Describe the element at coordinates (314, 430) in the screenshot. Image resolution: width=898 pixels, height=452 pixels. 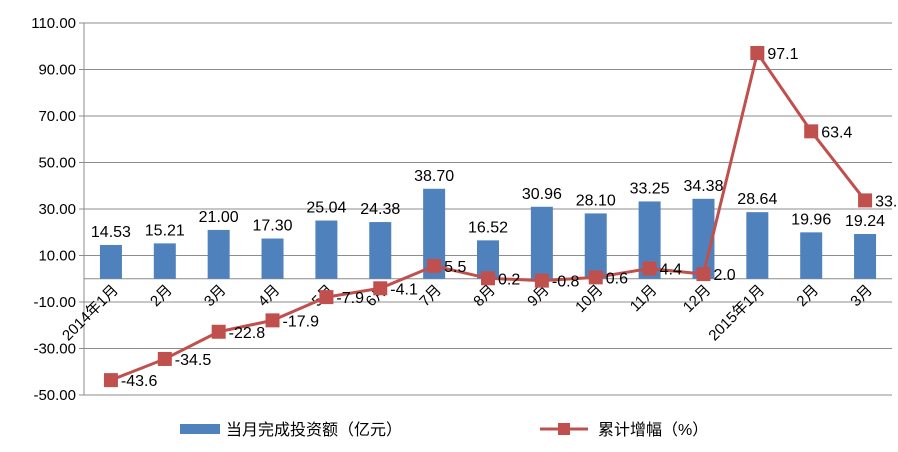
I see `legend-bar-label: 当月完成投资额（亿元）` at that location.